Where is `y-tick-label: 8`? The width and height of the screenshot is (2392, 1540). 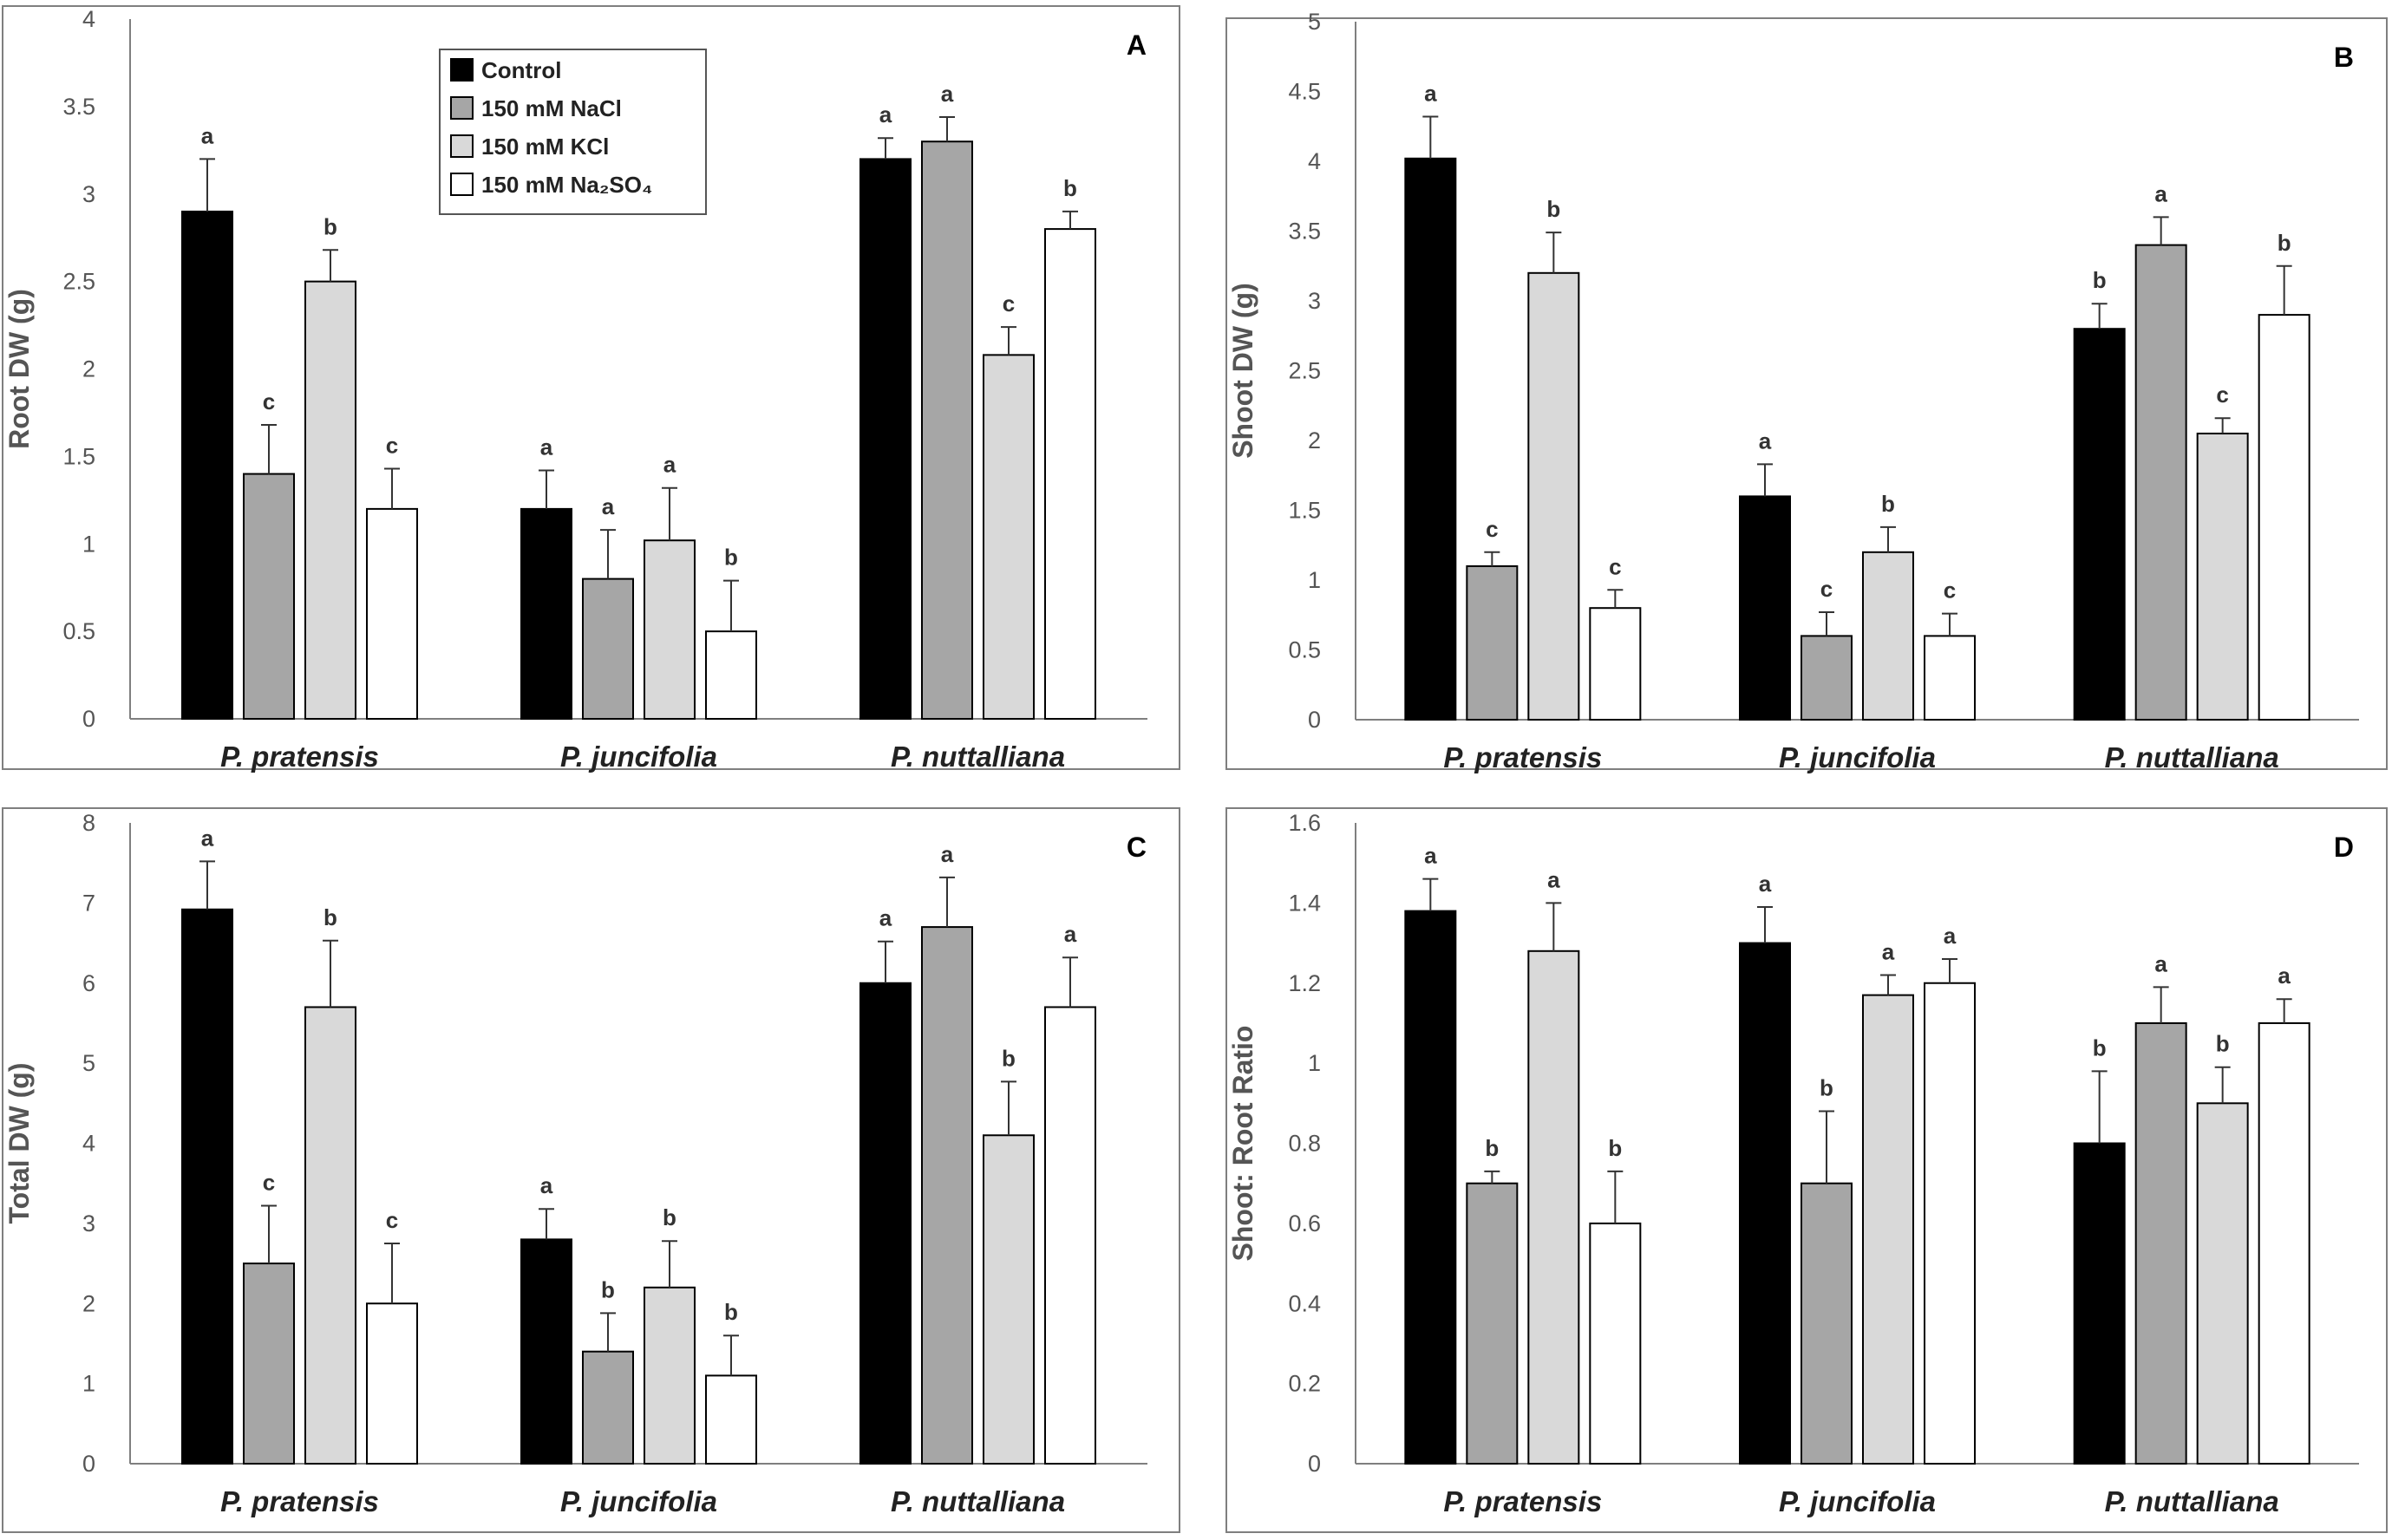 y-tick-label: 8 is located at coordinates (88, 823).